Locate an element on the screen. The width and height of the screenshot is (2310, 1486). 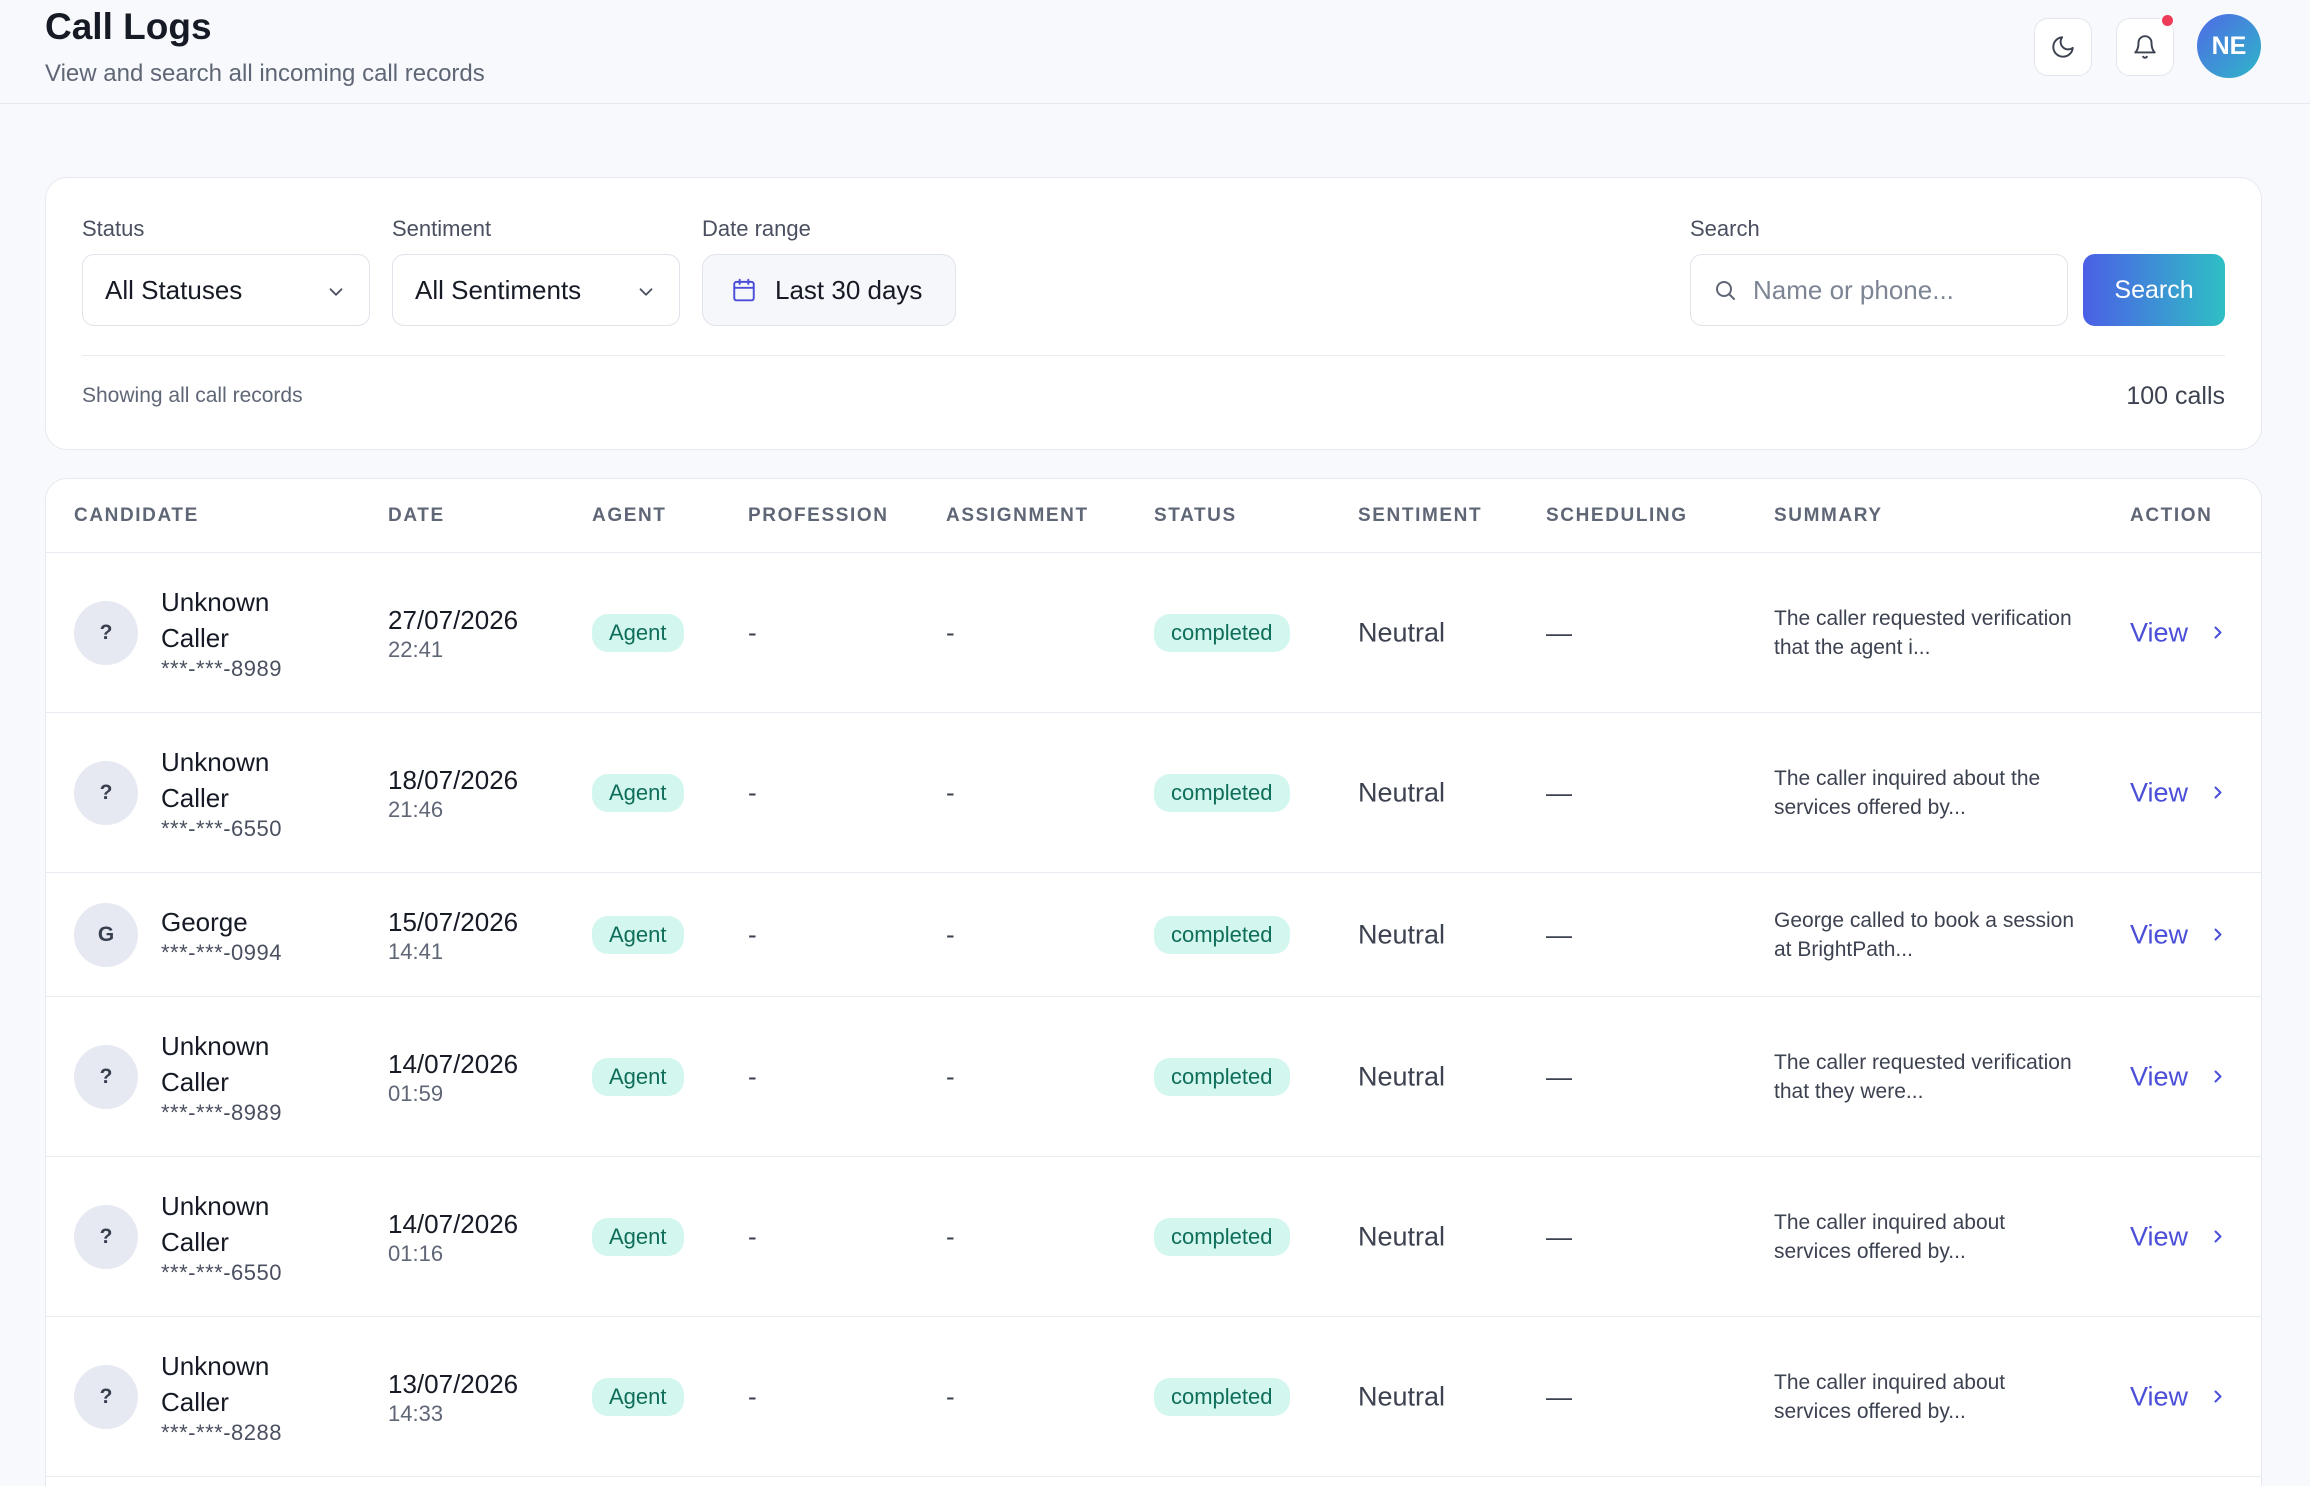
column-header-sentiment: SENTIMENT is located at coordinates (1420, 515).